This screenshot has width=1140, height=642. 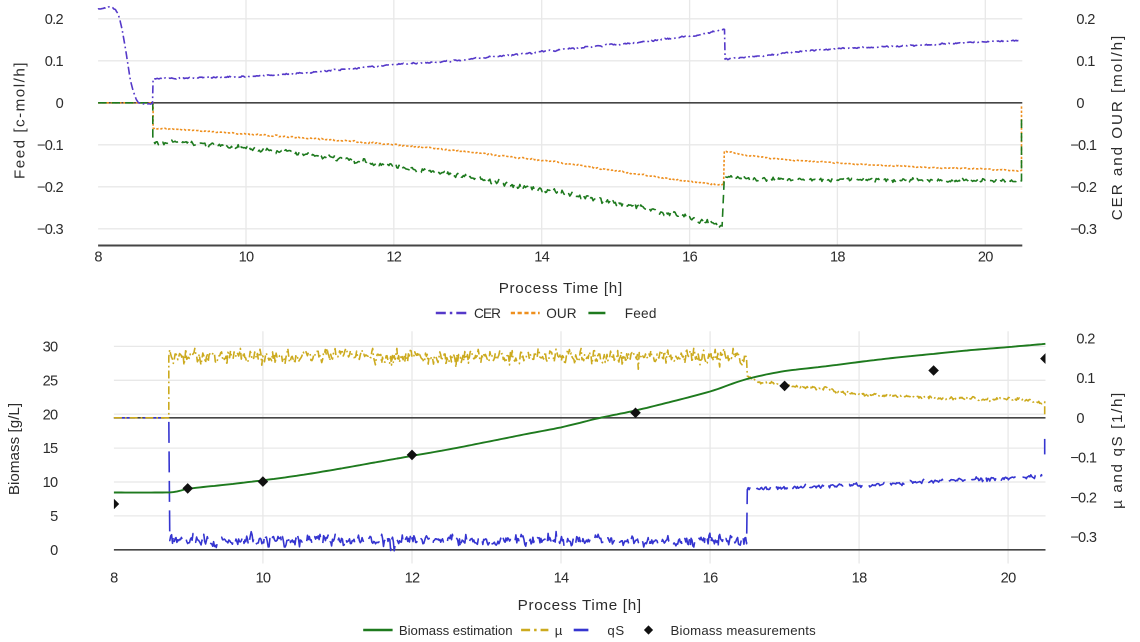 What do you see at coordinates (487, 313) in the screenshot?
I see `svg-text: CER` at bounding box center [487, 313].